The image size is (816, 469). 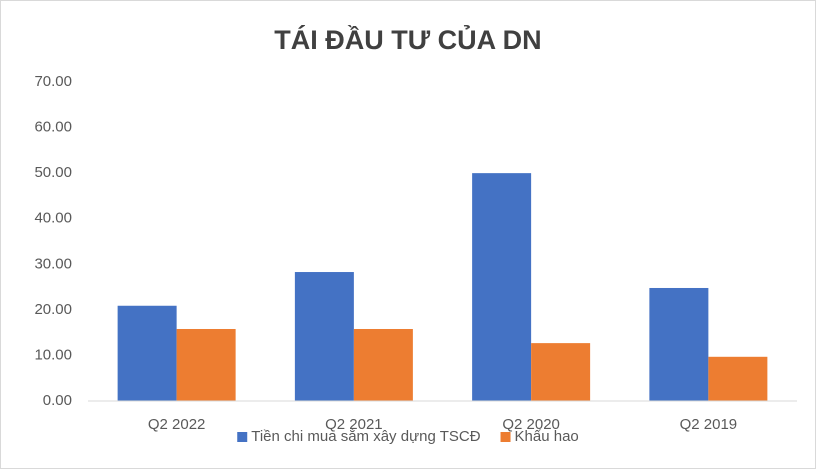 What do you see at coordinates (53, 309) in the screenshot?
I see `y-tick-label: 20.00` at bounding box center [53, 309].